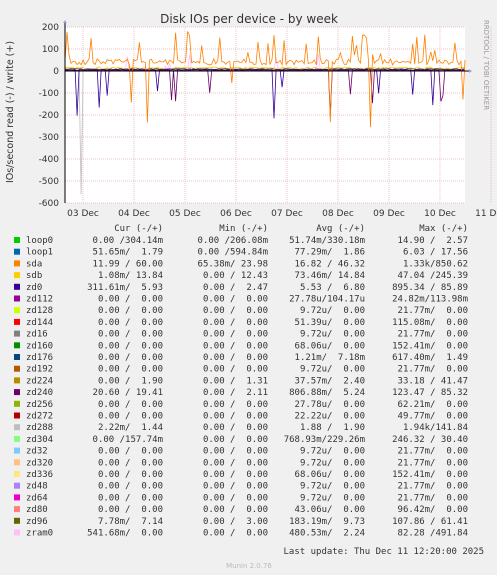 The height and width of the screenshot is (575, 497). I want to click on header-cur: Cur (-/+), so click(138, 229).